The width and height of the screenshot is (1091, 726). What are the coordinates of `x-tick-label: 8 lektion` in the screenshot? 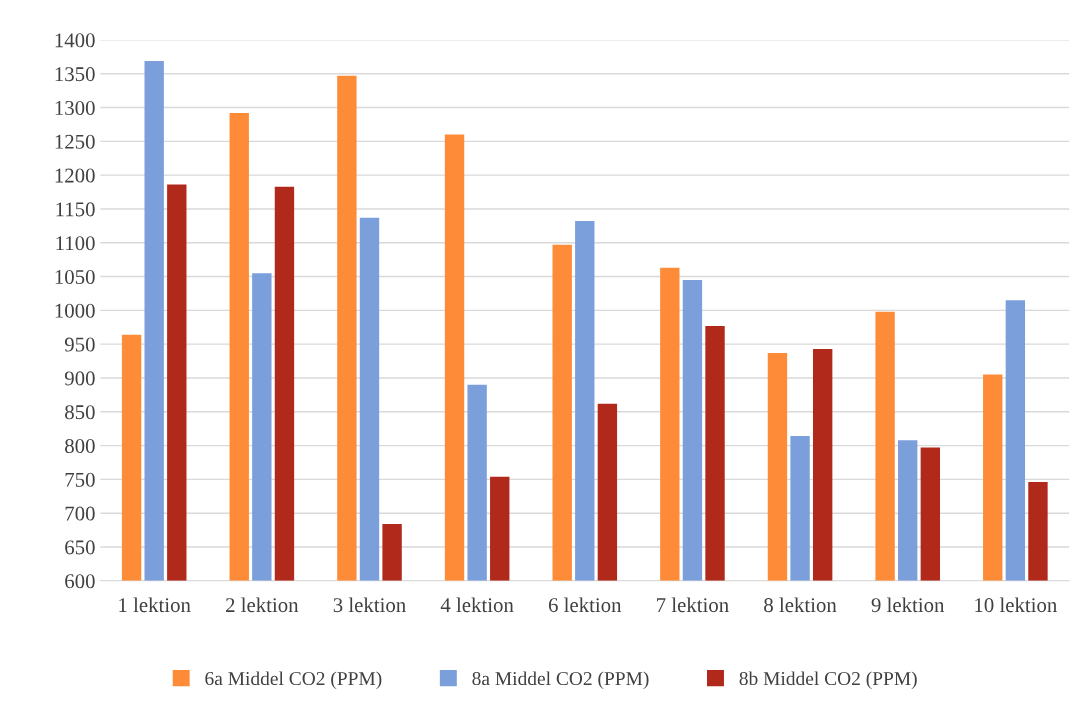 It's located at (800, 605).